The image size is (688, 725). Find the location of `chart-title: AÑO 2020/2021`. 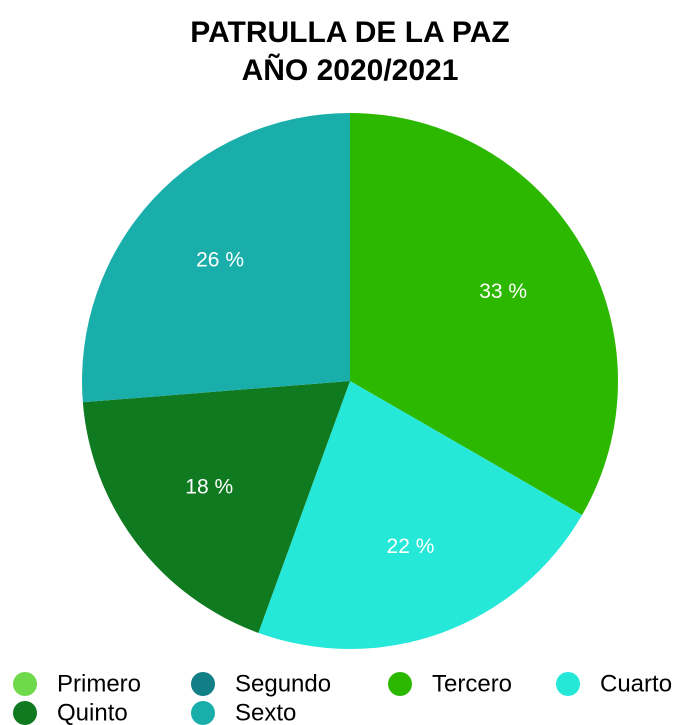

chart-title: AÑO 2020/2021 is located at coordinates (350, 70).